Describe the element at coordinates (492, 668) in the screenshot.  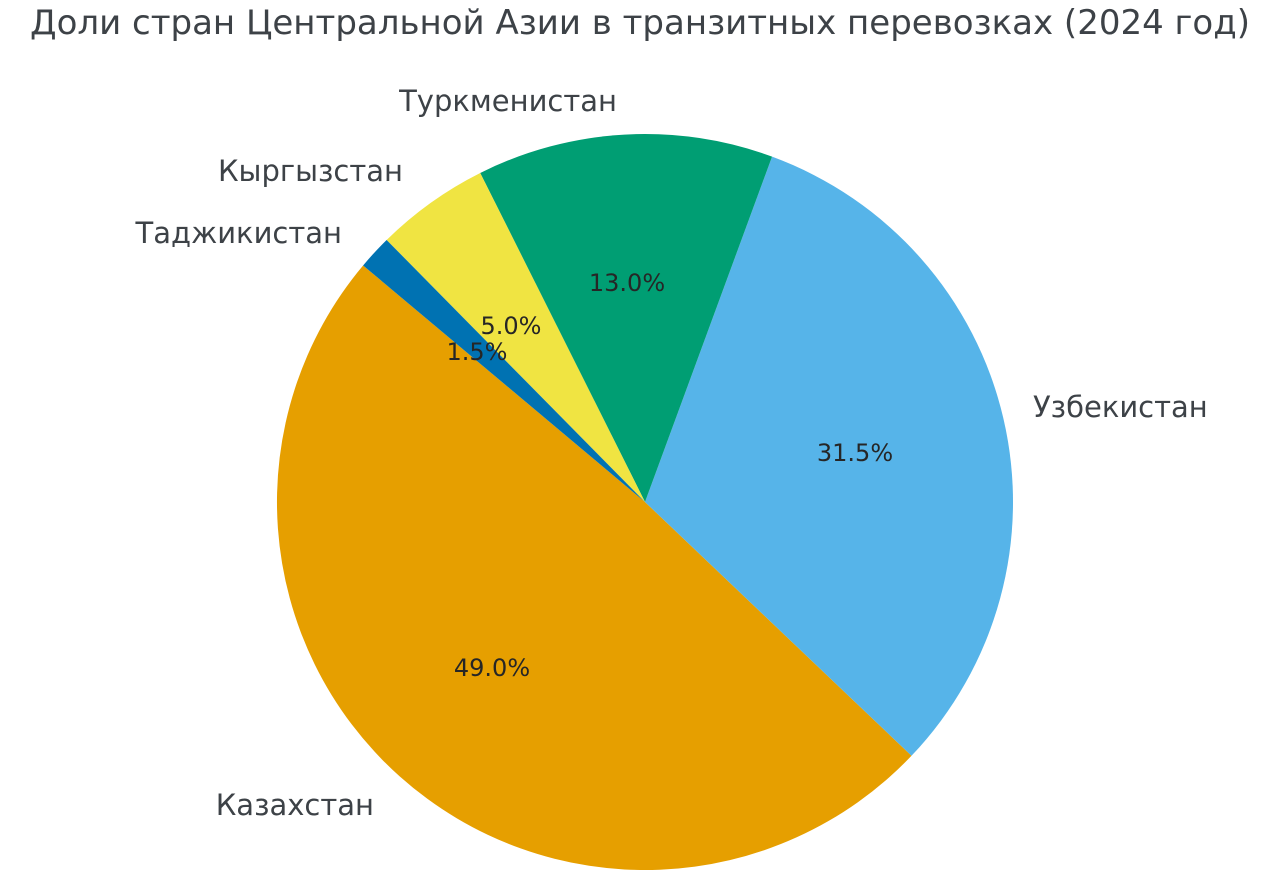
I see `slice-percent-0: 49.0%` at that location.